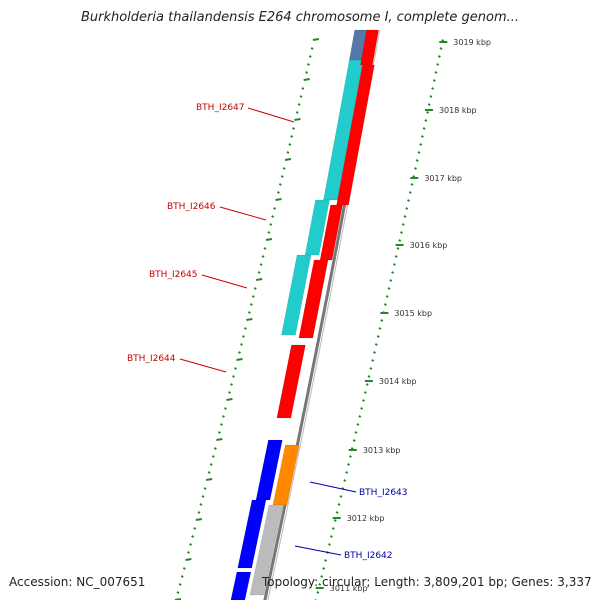 The height and width of the screenshot is (600, 600). I want to click on gene-label: BTH_I2643, so click(383, 493).